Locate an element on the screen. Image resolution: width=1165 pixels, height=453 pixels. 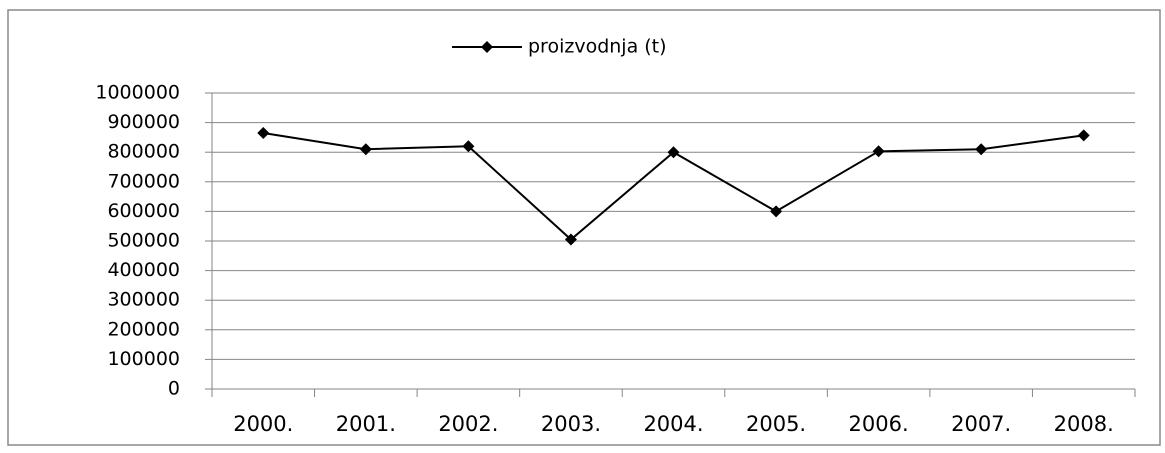
y-tick-label: 1000000 is located at coordinates (137, 93).